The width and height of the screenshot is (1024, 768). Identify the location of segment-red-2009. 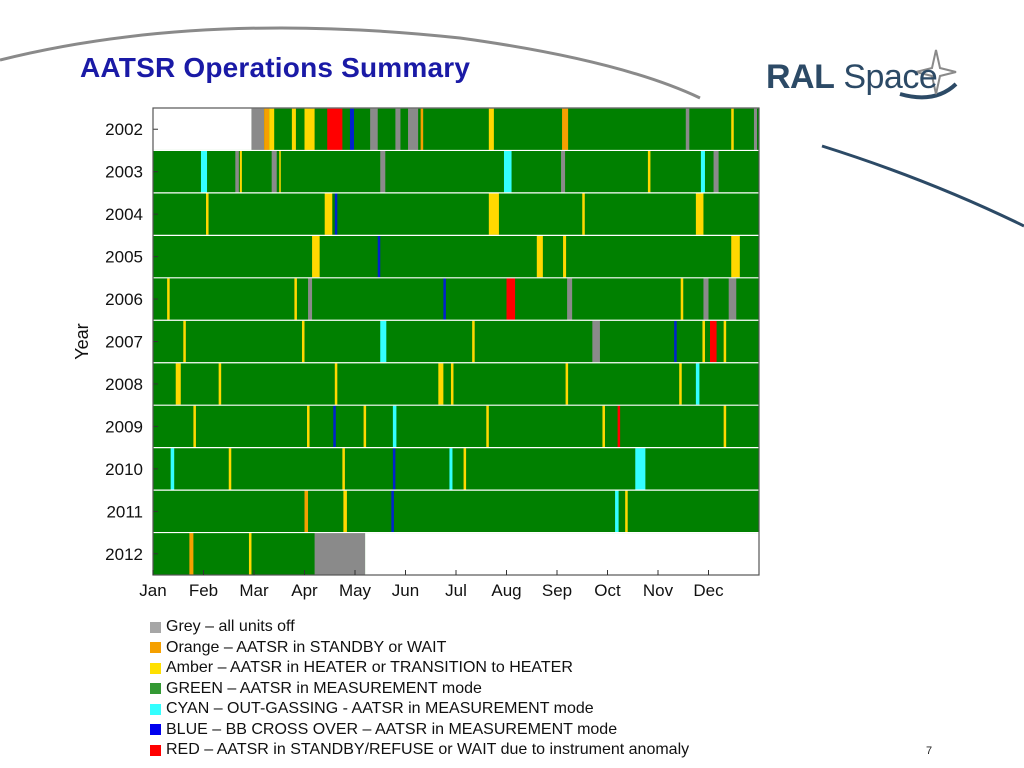
(619, 426).